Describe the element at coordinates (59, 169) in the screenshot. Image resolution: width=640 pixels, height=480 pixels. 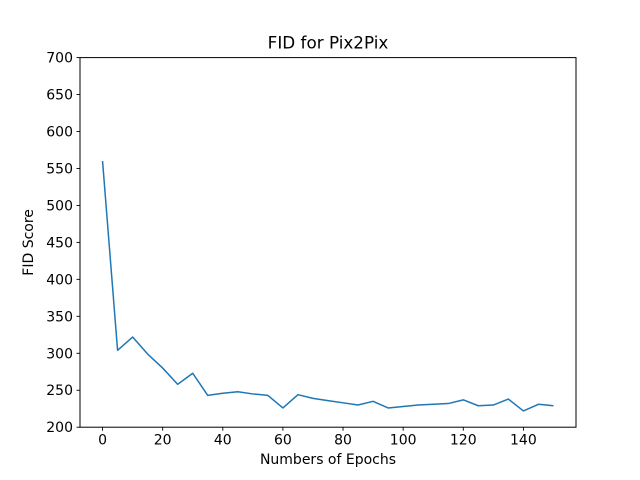
I see `y-tick-label: 550` at that location.